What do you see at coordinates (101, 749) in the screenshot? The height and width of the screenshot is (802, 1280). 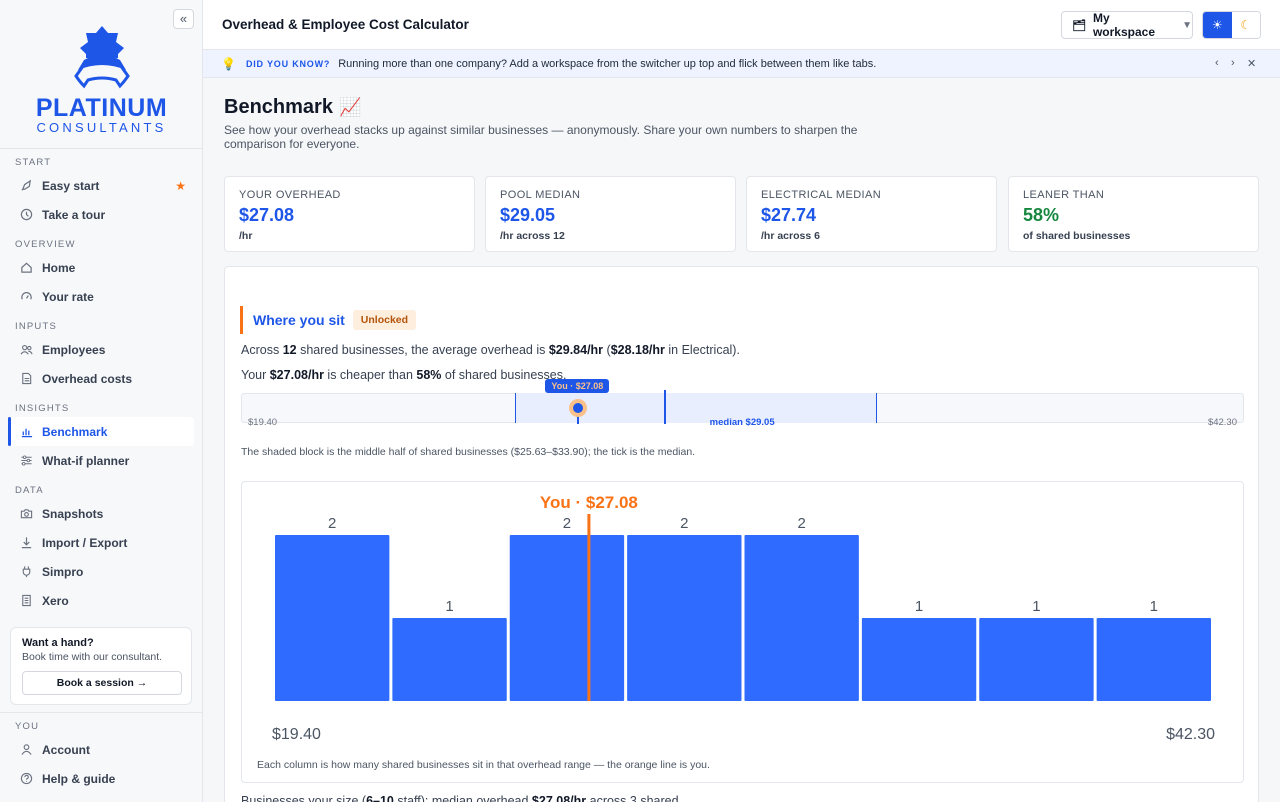 I see `sidebar-item-account: Account` at bounding box center [101, 749].